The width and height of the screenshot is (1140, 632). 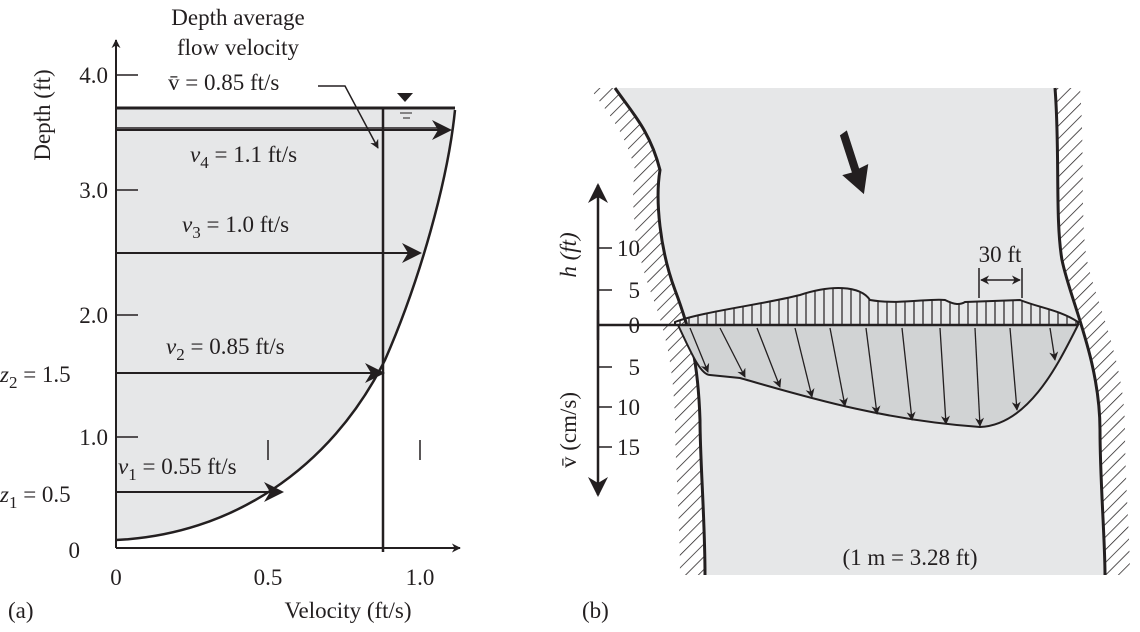 What do you see at coordinates (568, 430) in the screenshot?
I see `v-axis-title: v̄ (cm/s)` at bounding box center [568, 430].